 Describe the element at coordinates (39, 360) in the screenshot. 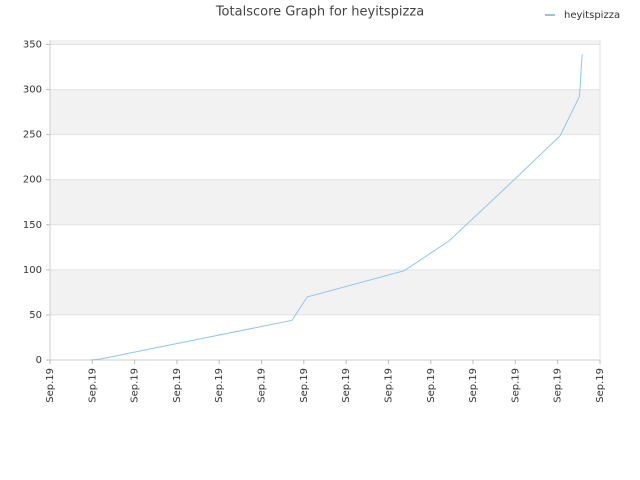

I see `y-tick-label: 0` at that location.